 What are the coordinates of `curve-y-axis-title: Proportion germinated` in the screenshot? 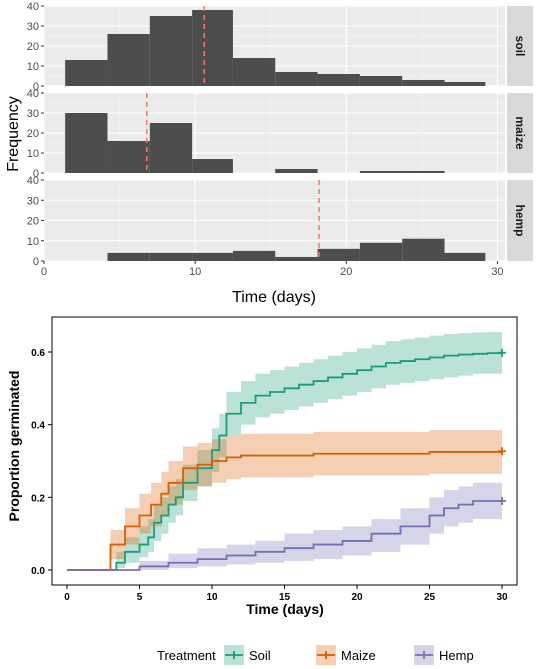 It's located at (14, 446).